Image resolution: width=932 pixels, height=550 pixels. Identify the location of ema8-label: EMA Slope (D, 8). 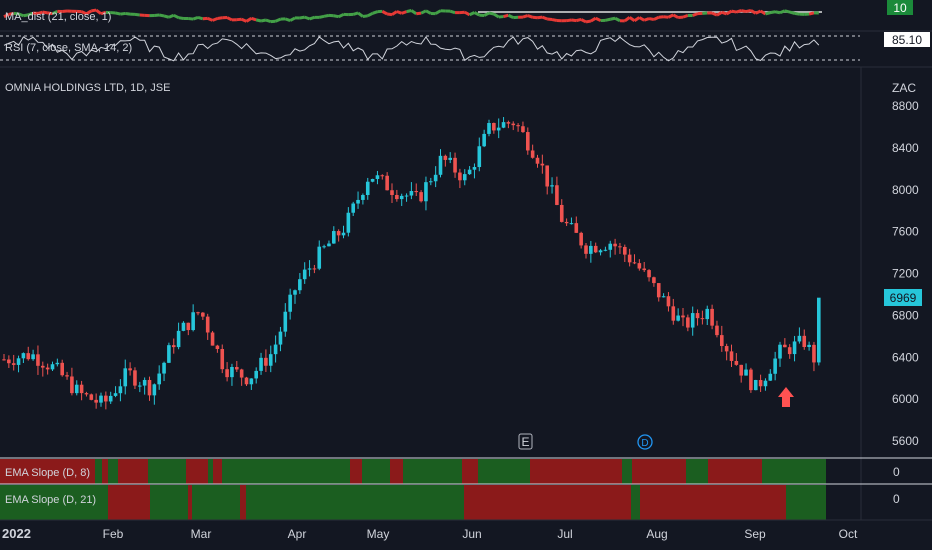
(47, 473).